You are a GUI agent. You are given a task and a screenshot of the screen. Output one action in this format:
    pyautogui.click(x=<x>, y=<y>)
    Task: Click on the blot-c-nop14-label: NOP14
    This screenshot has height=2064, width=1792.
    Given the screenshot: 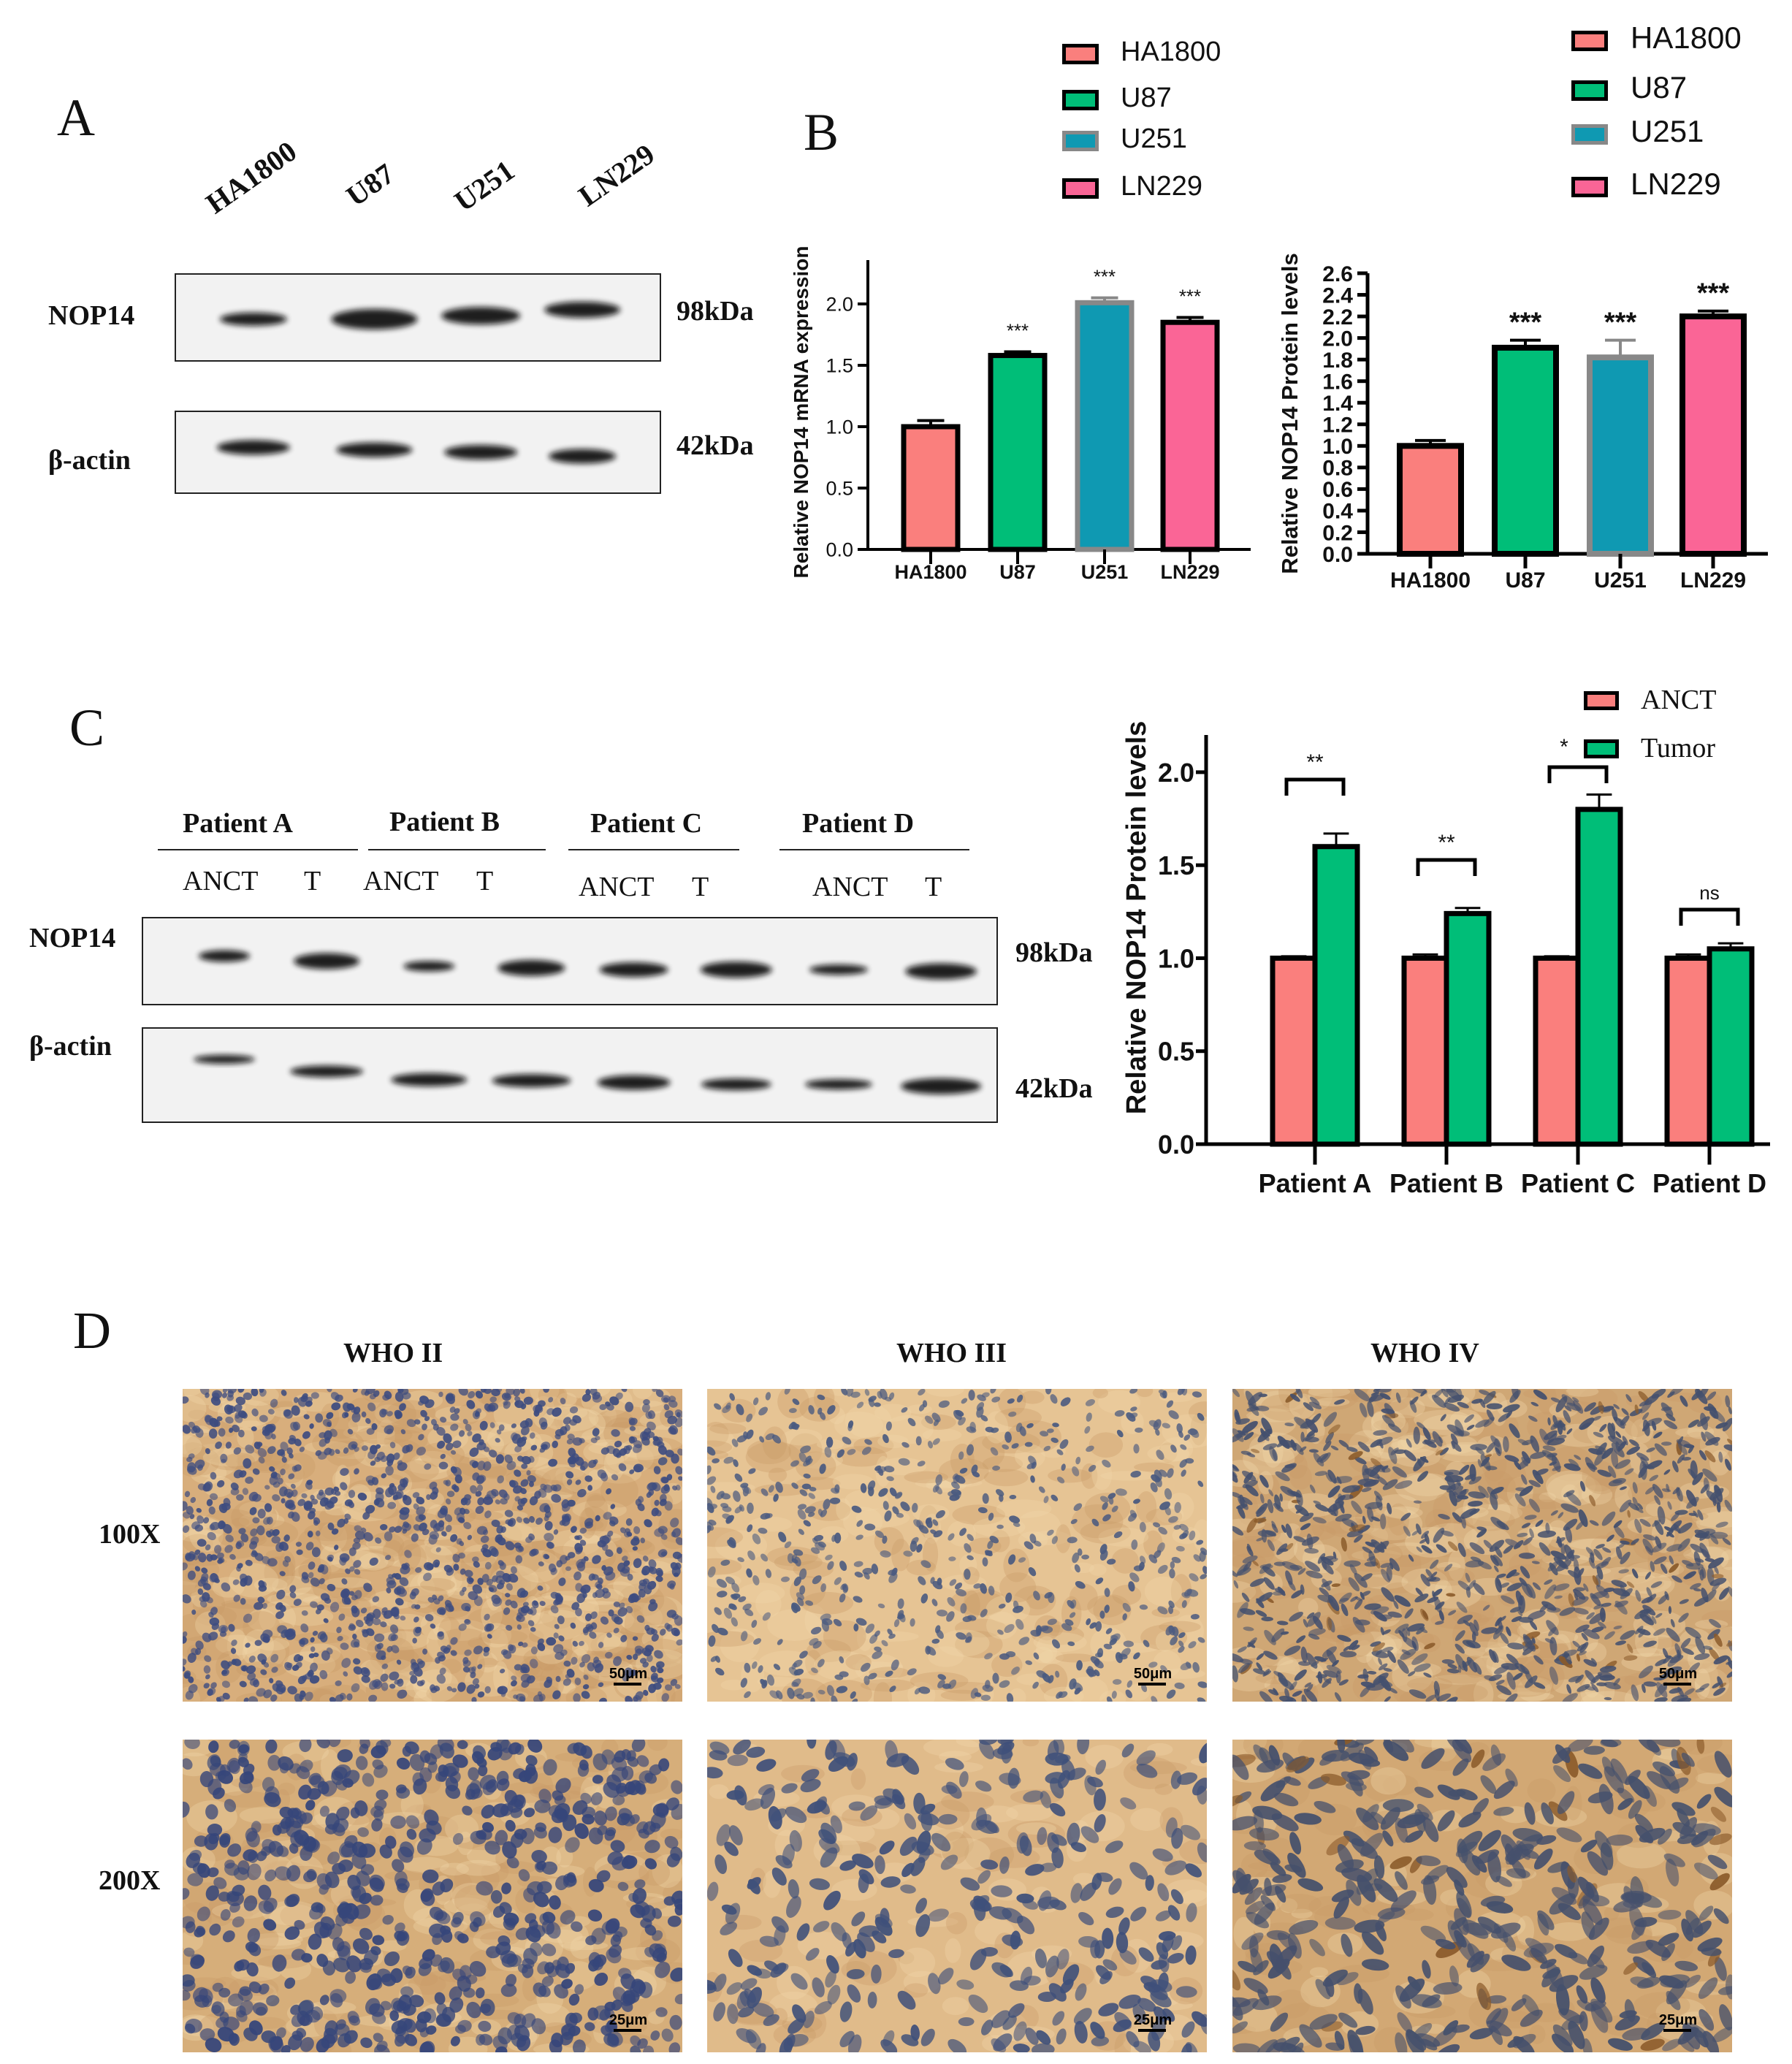 What is the action you would take?
    pyautogui.click(x=73, y=938)
    